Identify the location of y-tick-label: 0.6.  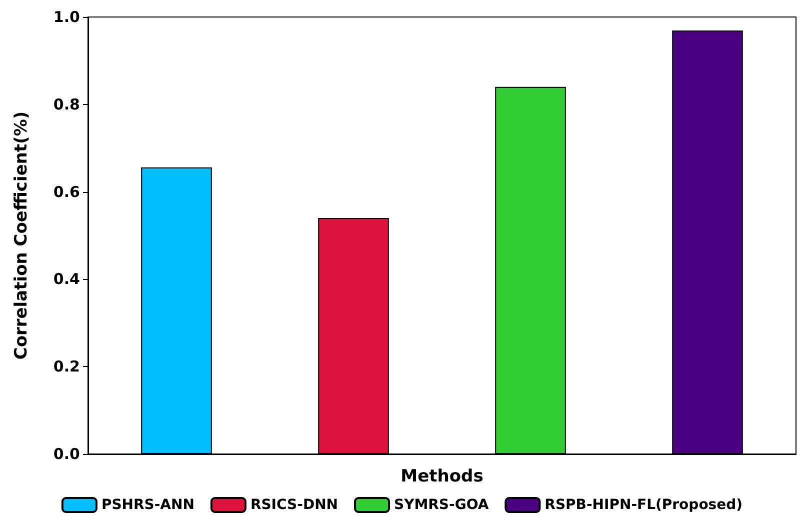
(66, 191).